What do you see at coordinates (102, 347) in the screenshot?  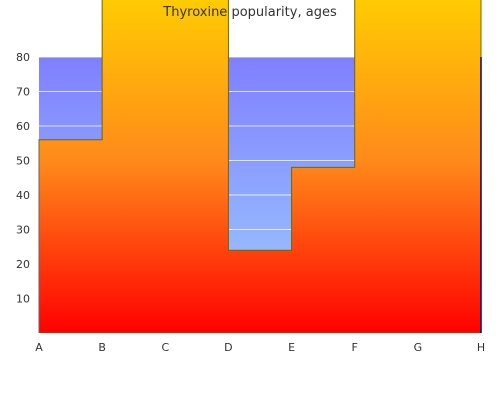 I see `x-tick-label: B` at bounding box center [102, 347].